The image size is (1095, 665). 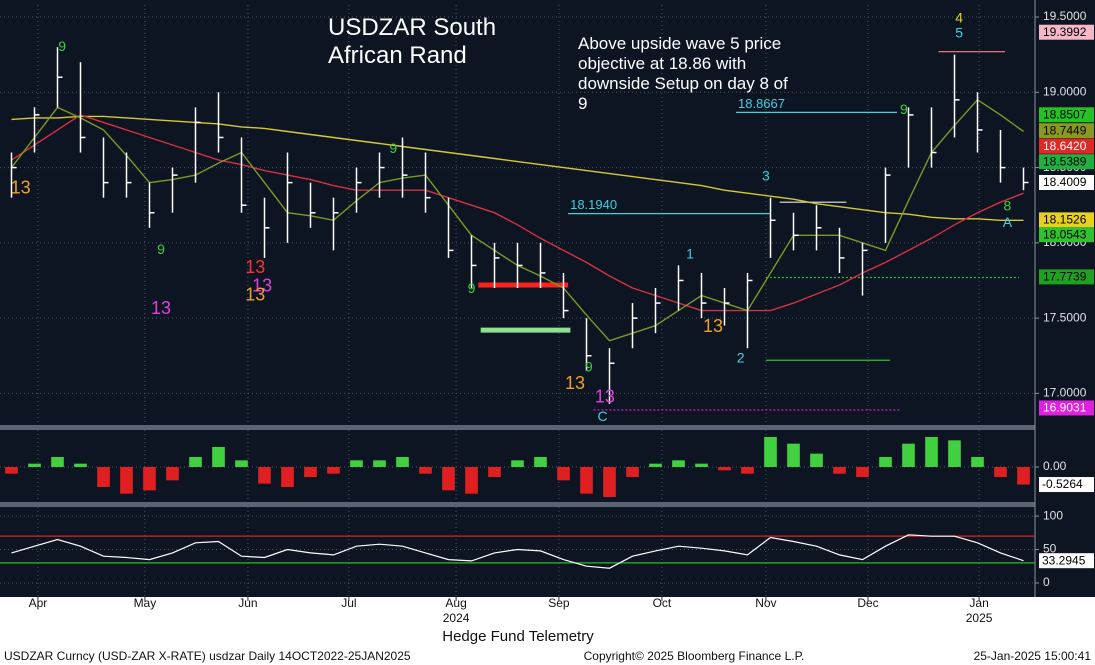 I want to click on price-label: 18.7449, so click(x=1065, y=130).